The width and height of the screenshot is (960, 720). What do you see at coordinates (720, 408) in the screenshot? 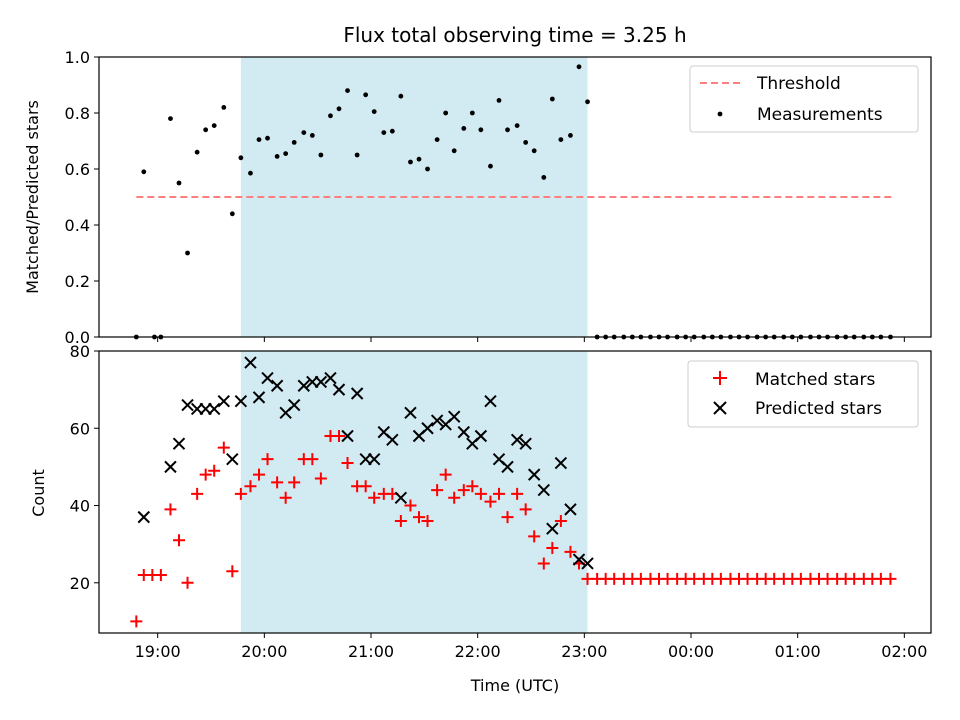
I see `predicted-legend-marker` at bounding box center [720, 408].